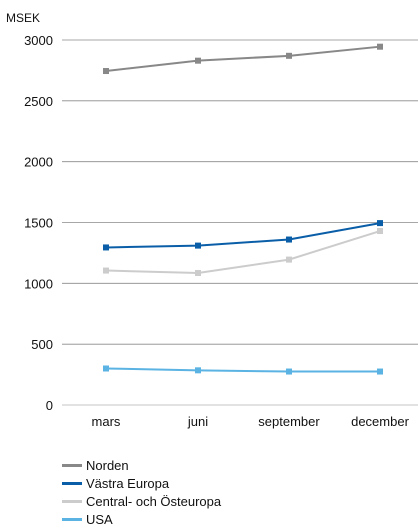 This screenshot has width=418, height=529. What do you see at coordinates (106, 421) in the screenshot?
I see `x-tick-label-mars: mars` at bounding box center [106, 421].